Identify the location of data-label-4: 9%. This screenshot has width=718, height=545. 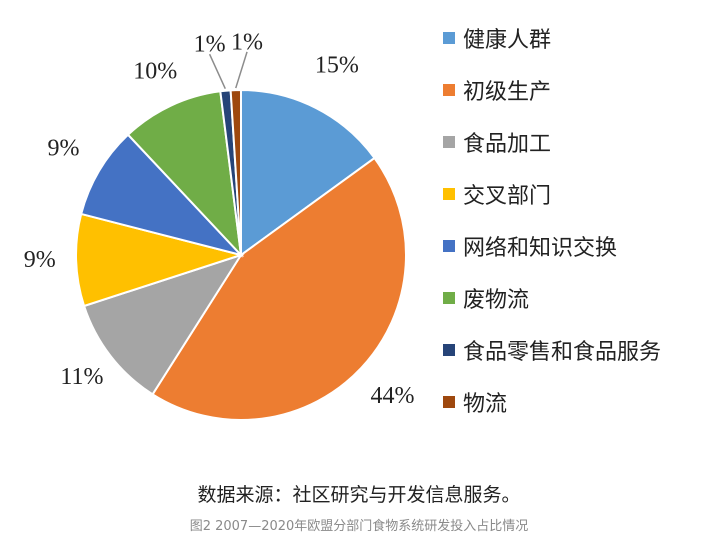
(40, 260).